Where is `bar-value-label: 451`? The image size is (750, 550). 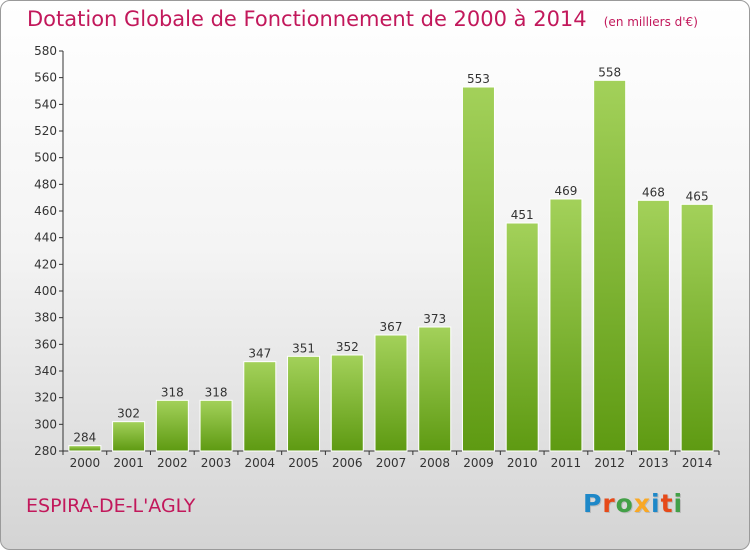 bar-value-label: 451 is located at coordinates (522, 215).